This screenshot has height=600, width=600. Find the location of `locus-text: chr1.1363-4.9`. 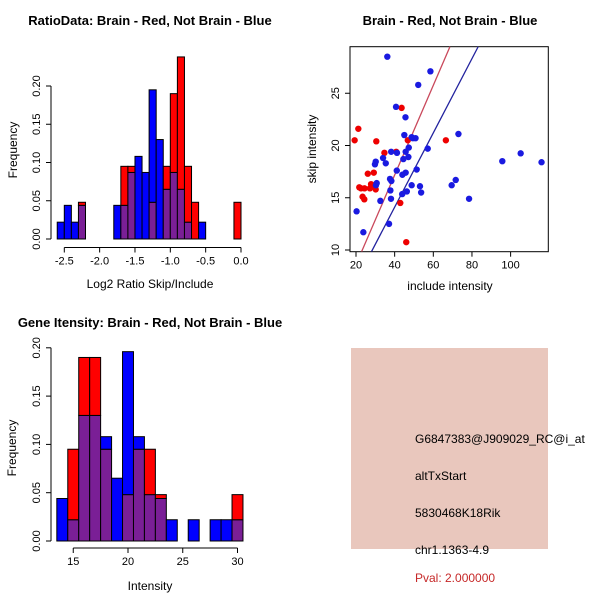

locus-text: chr1.1363-4.9 is located at coordinates (452, 550).